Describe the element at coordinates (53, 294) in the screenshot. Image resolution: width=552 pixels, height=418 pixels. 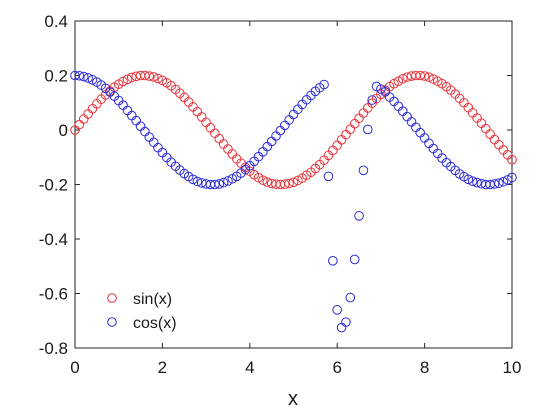
I see `y-tick-label: -0.6` at that location.